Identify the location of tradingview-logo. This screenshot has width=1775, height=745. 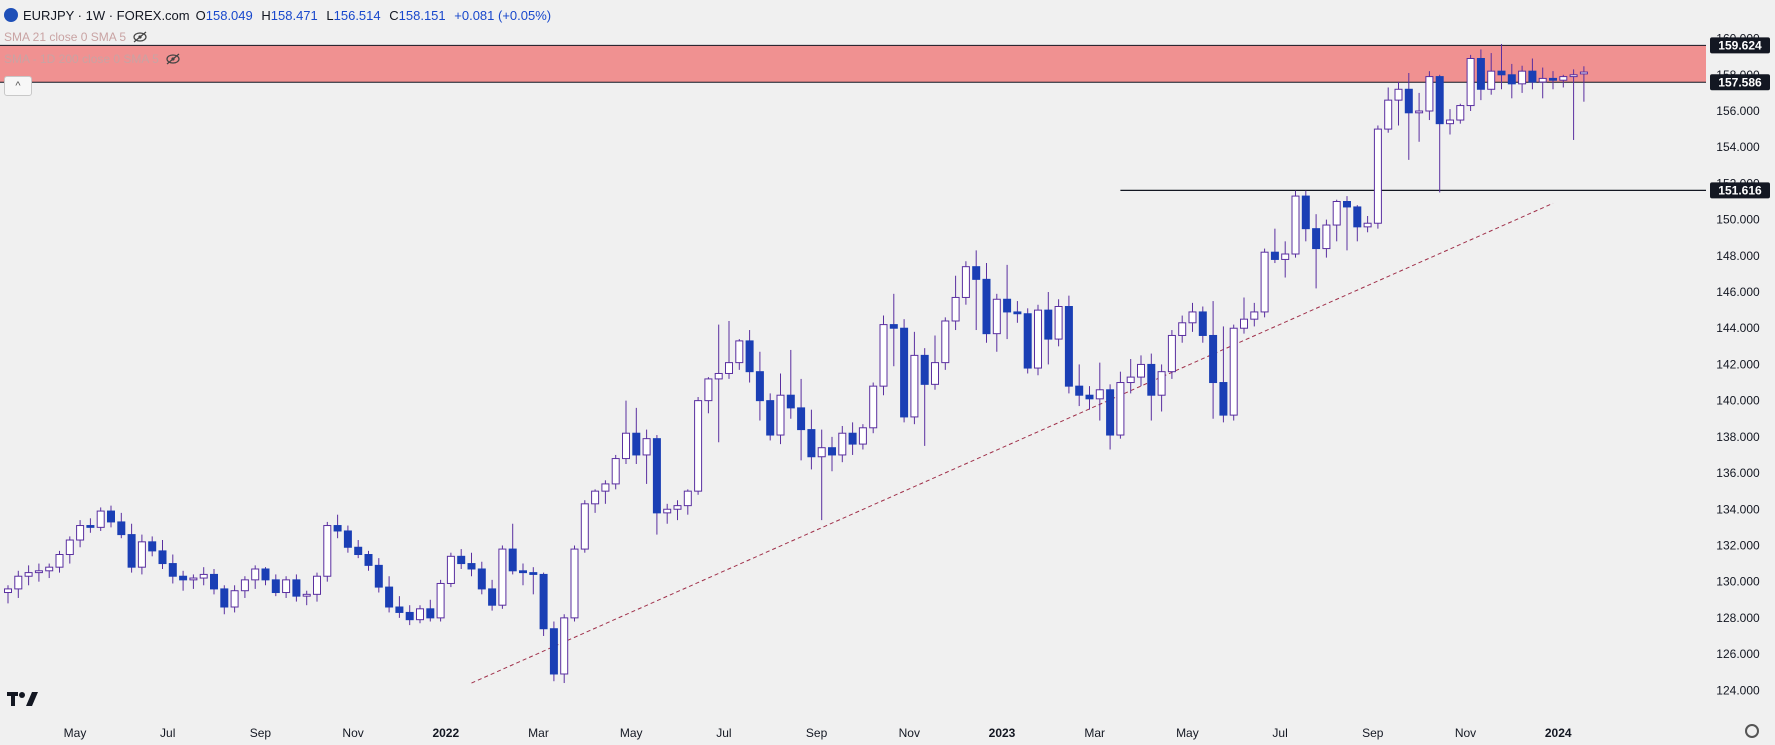
(23, 701).